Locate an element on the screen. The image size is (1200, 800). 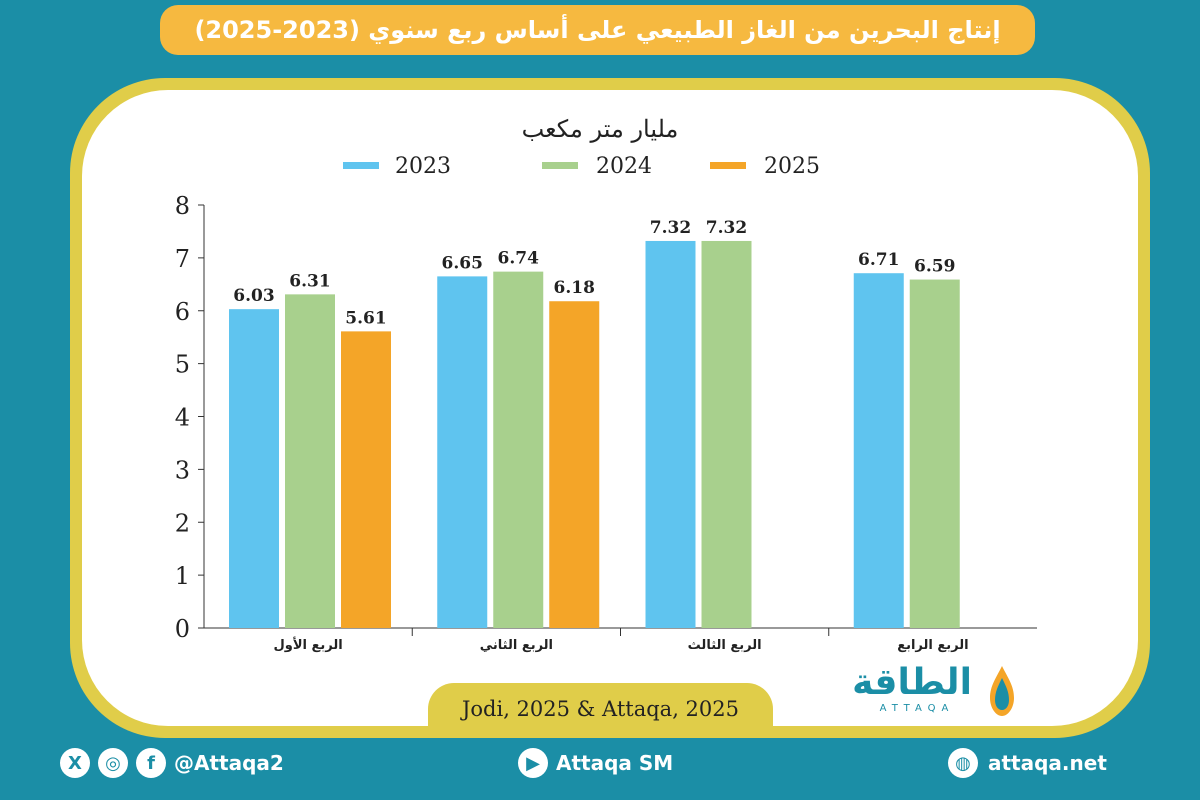
data-label-2023: 6.71 is located at coordinates (878, 260).